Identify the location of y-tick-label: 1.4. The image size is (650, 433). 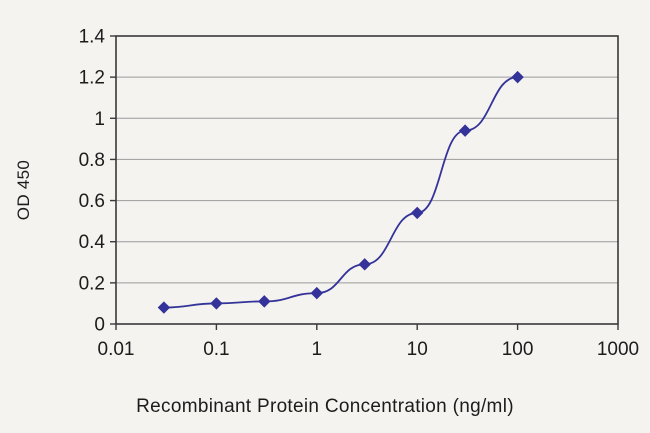
(92, 37).